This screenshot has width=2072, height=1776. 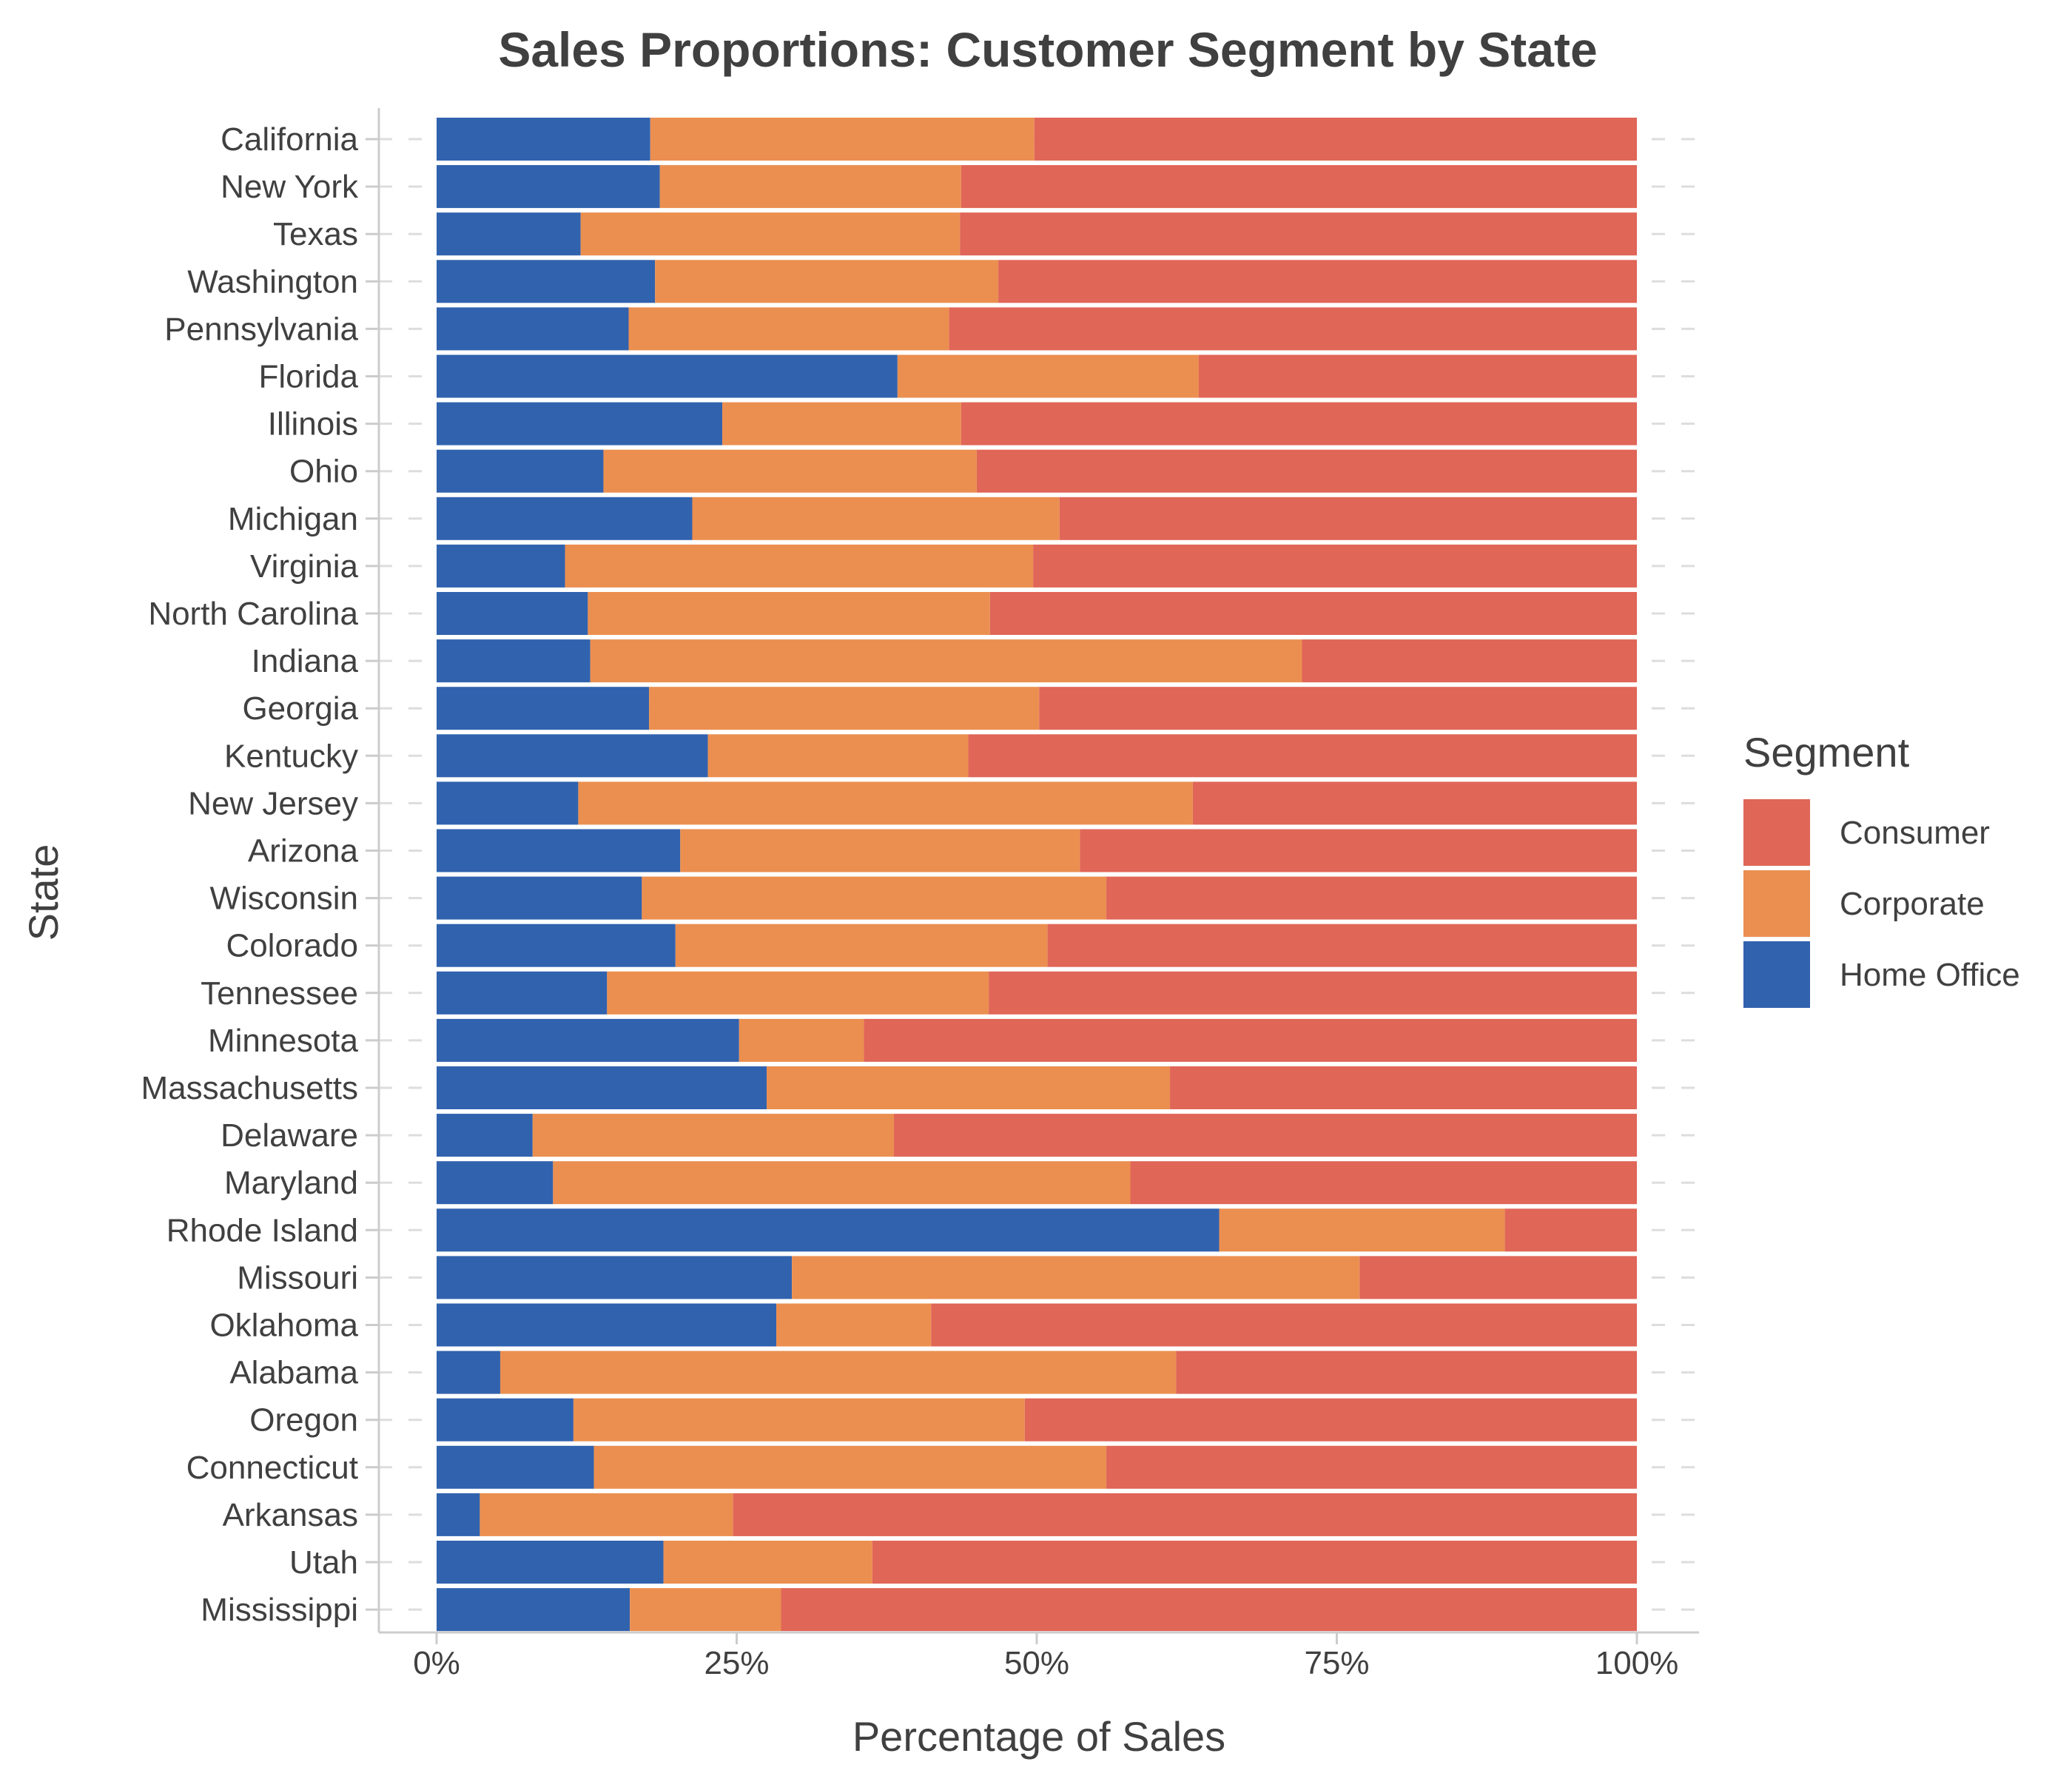 I want to click on legend-title: Segment, so click(x=1826, y=752).